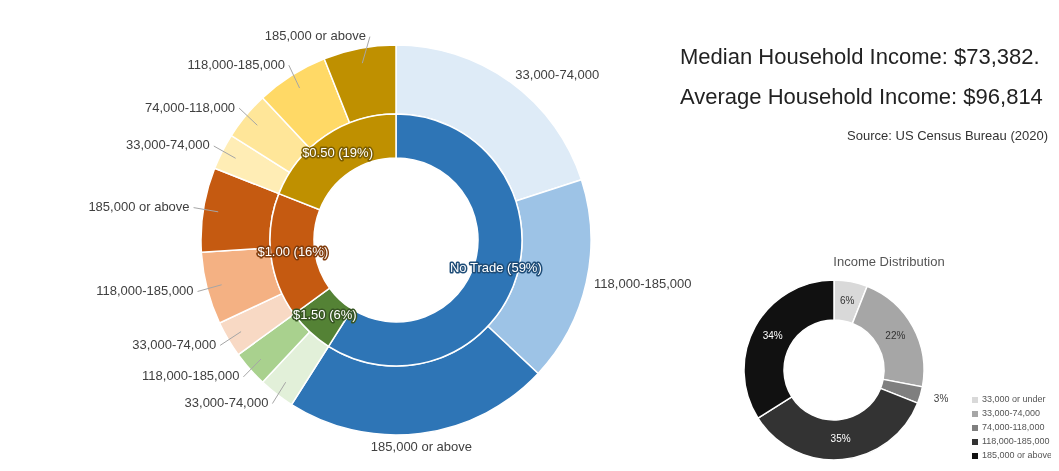 The image size is (1059, 471). Describe the element at coordinates (860, 56) in the screenshot. I see `text: Median Household Income: $73,382.` at that location.